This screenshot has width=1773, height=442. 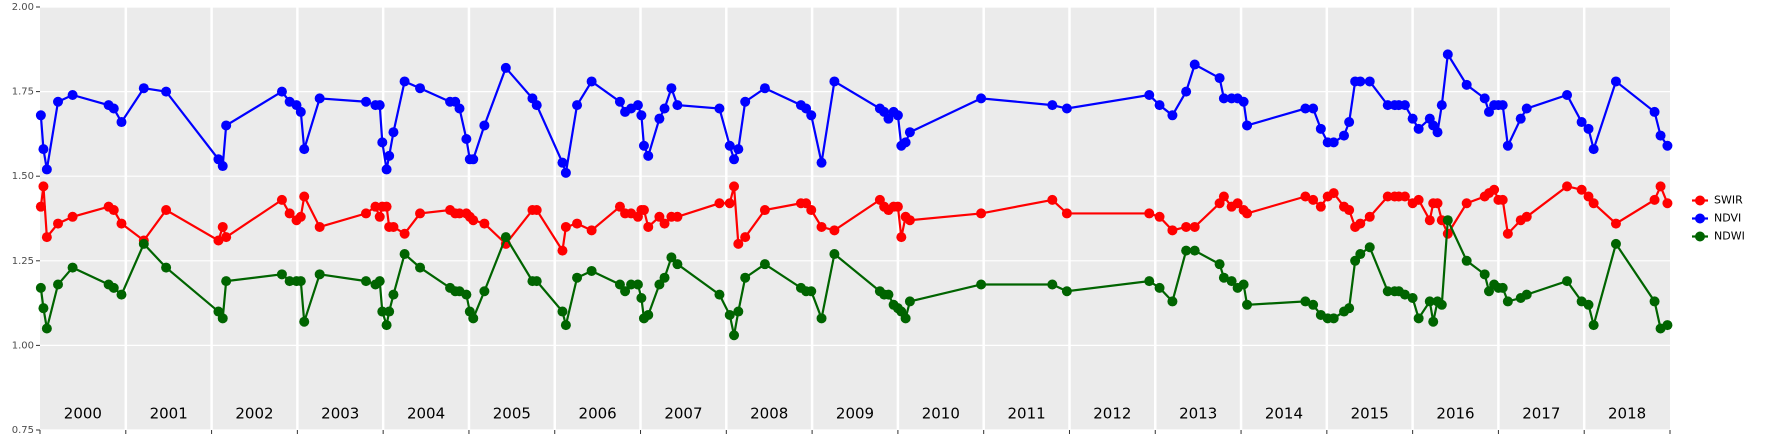 I want to click on year-label: 2008, so click(x=769, y=414).